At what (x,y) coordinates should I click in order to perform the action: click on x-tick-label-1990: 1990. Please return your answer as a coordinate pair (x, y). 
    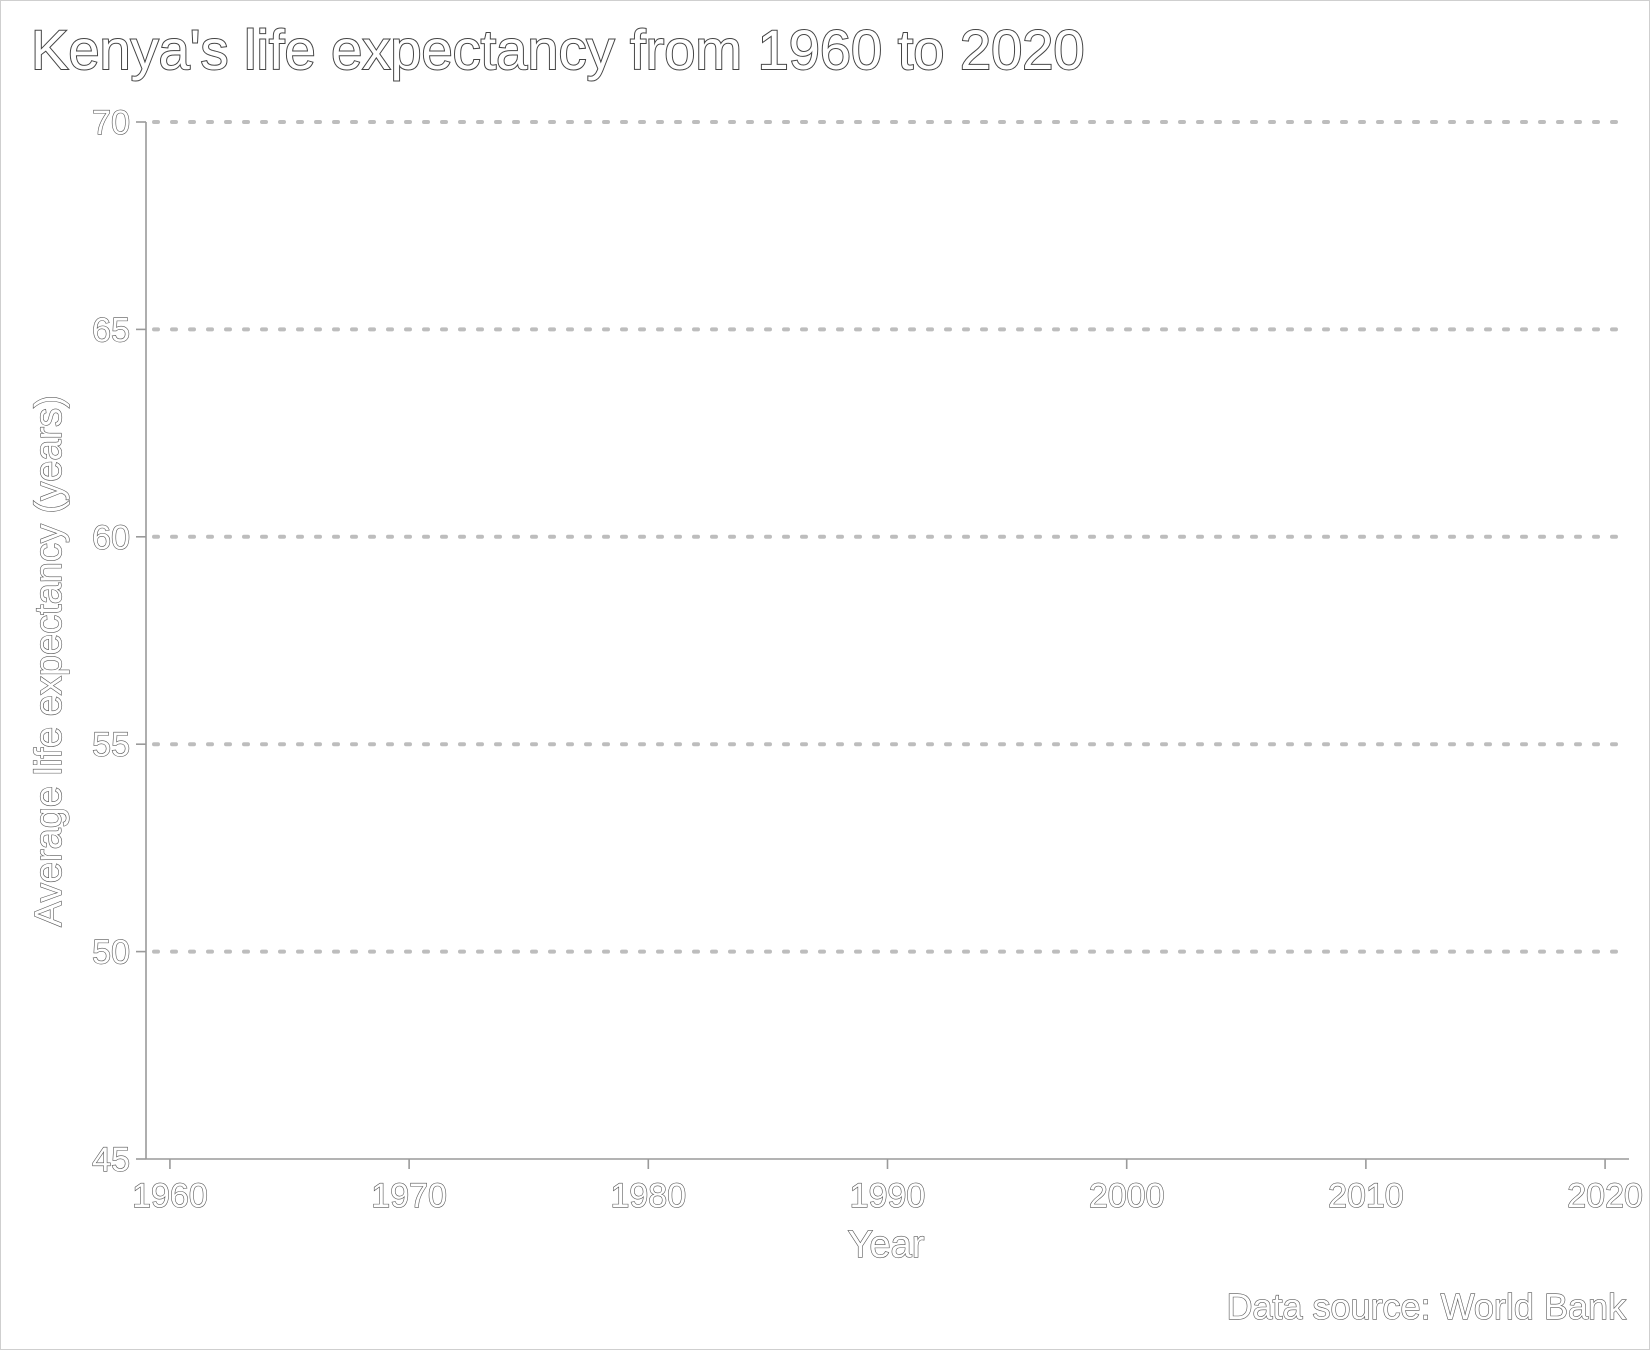
    Looking at the image, I should click on (888, 1196).